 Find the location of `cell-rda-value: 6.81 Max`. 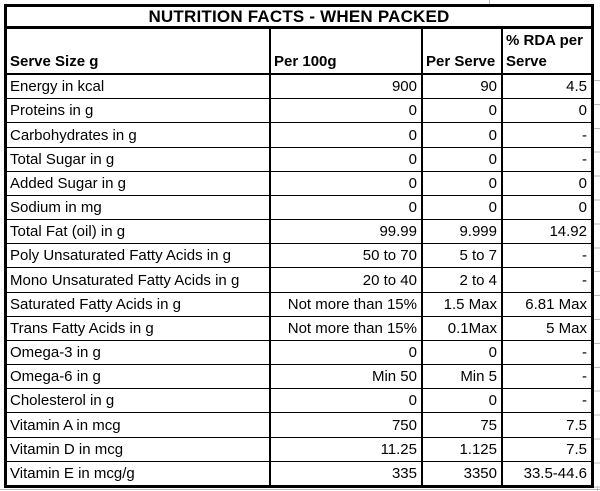

cell-rda-value: 6.81 Max is located at coordinates (556, 304).